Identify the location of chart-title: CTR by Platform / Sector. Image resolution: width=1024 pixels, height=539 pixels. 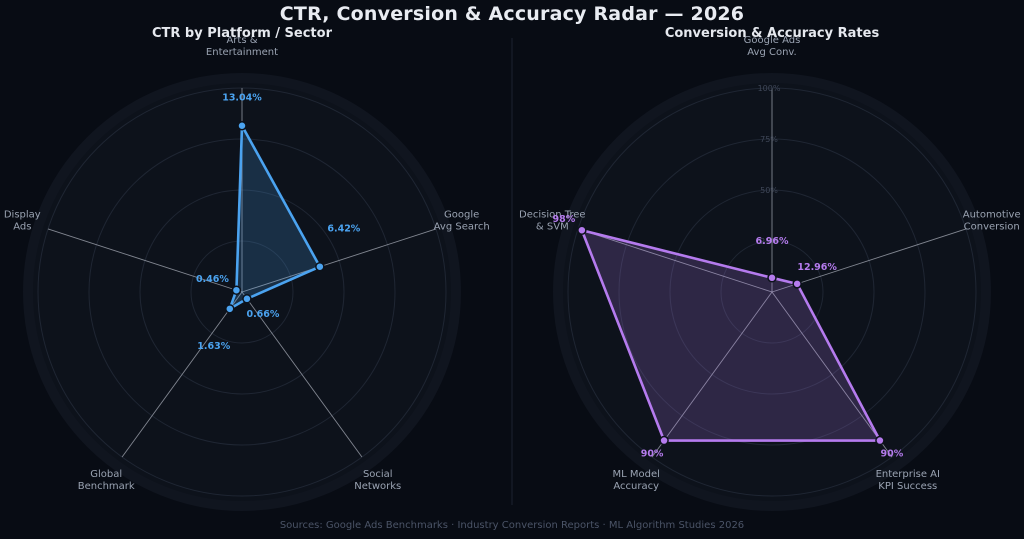
(242, 33).